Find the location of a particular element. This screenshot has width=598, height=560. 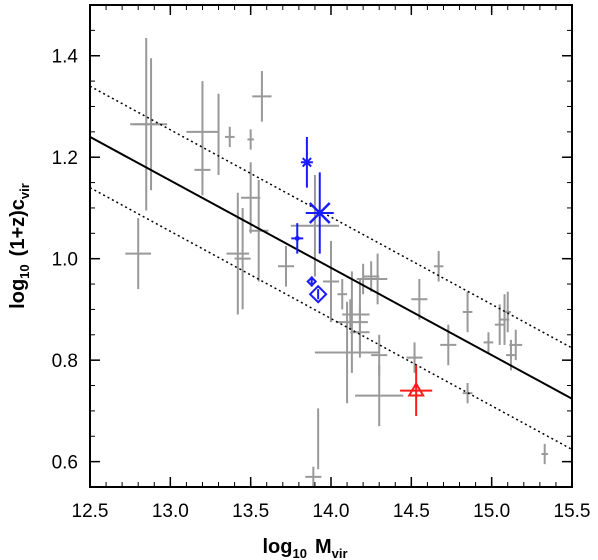

diamond-small is located at coordinates (312, 281).